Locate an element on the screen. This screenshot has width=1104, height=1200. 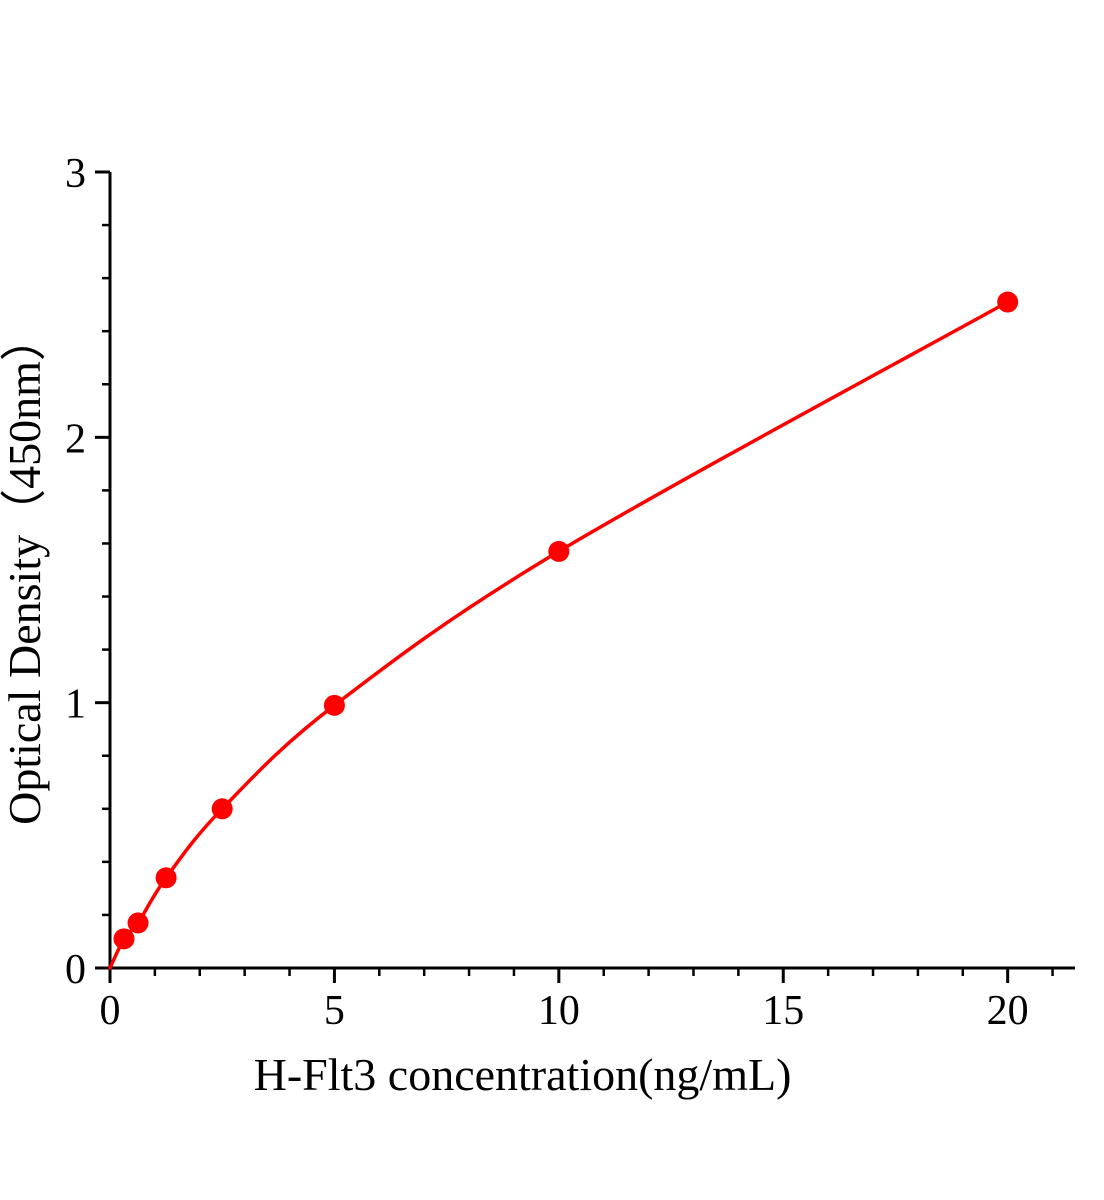
x-tick-label: 15 is located at coordinates (783, 1011).